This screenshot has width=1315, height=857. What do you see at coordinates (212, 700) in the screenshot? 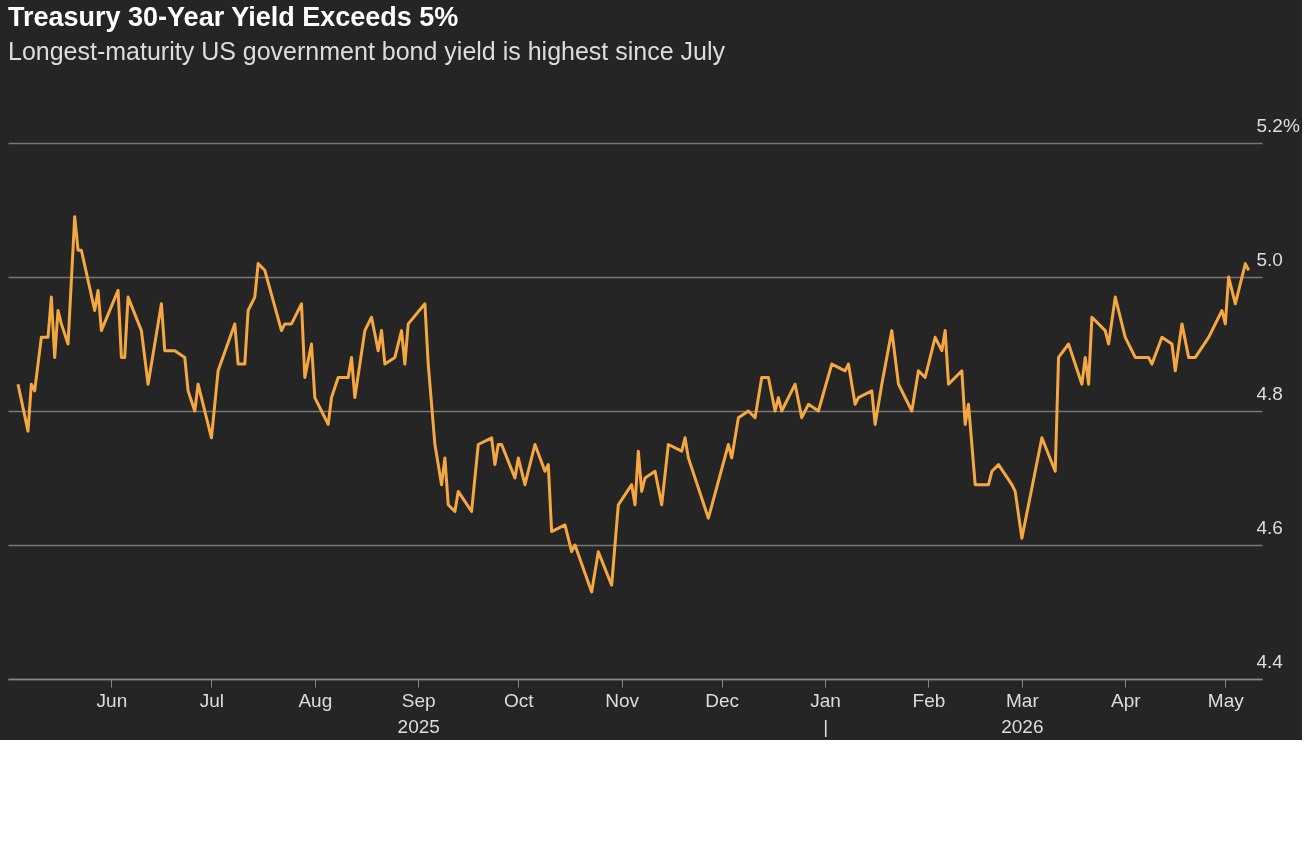
I see `x-tick-label: Jul` at bounding box center [212, 700].